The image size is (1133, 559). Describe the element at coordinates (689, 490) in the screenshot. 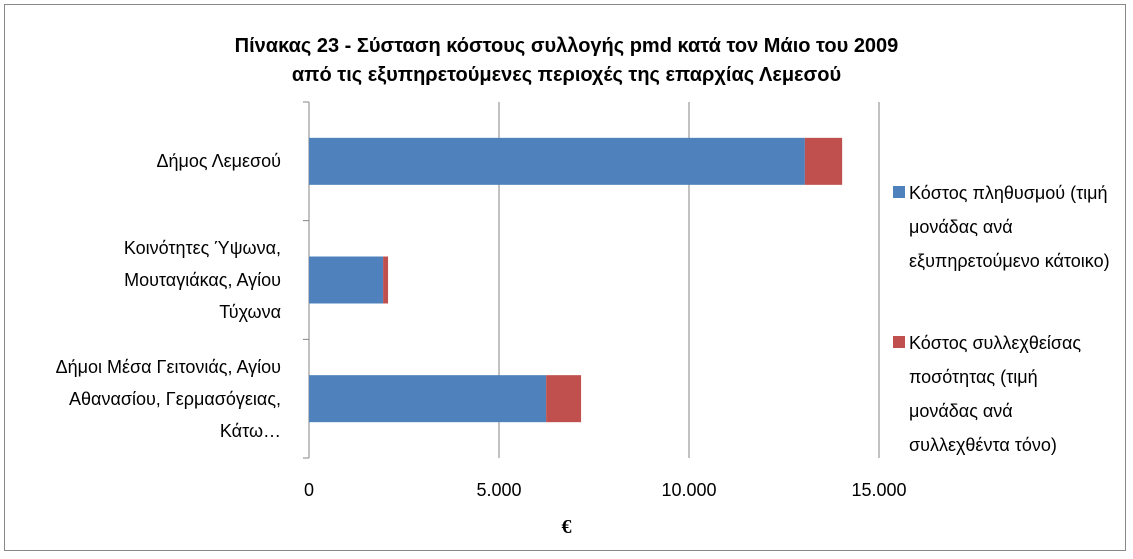

I see `x-tick-label: 10.000` at that location.